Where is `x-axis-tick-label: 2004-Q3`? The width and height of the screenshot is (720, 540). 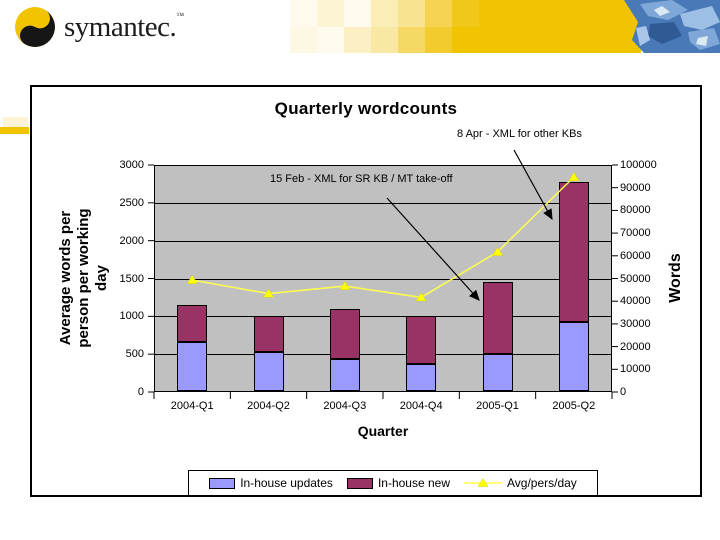 x-axis-tick-label: 2004-Q3 is located at coordinates (345, 406).